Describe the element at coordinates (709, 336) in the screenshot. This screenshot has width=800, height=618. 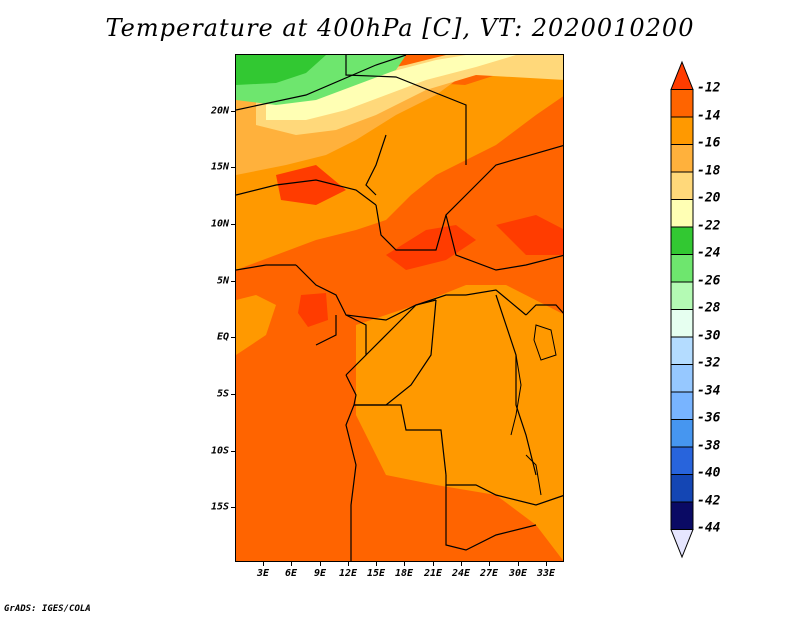
I see `colorbar-label: -30` at that location.